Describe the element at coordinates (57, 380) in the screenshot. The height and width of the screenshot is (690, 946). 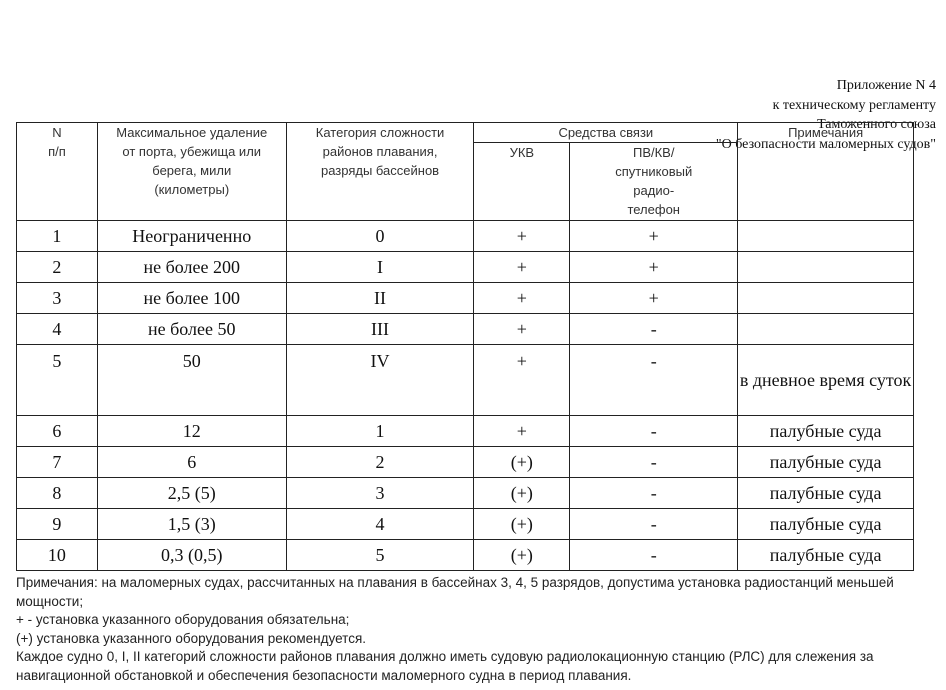
I see `cell-row-number: 5` at that location.